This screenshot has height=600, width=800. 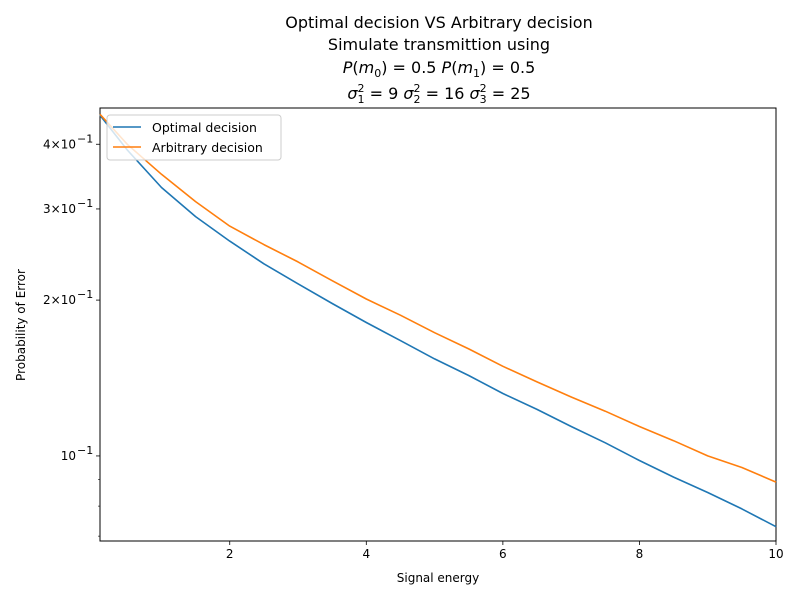 What do you see at coordinates (21, 325) in the screenshot?
I see `y-axis-label: Probability of Error` at bounding box center [21, 325].